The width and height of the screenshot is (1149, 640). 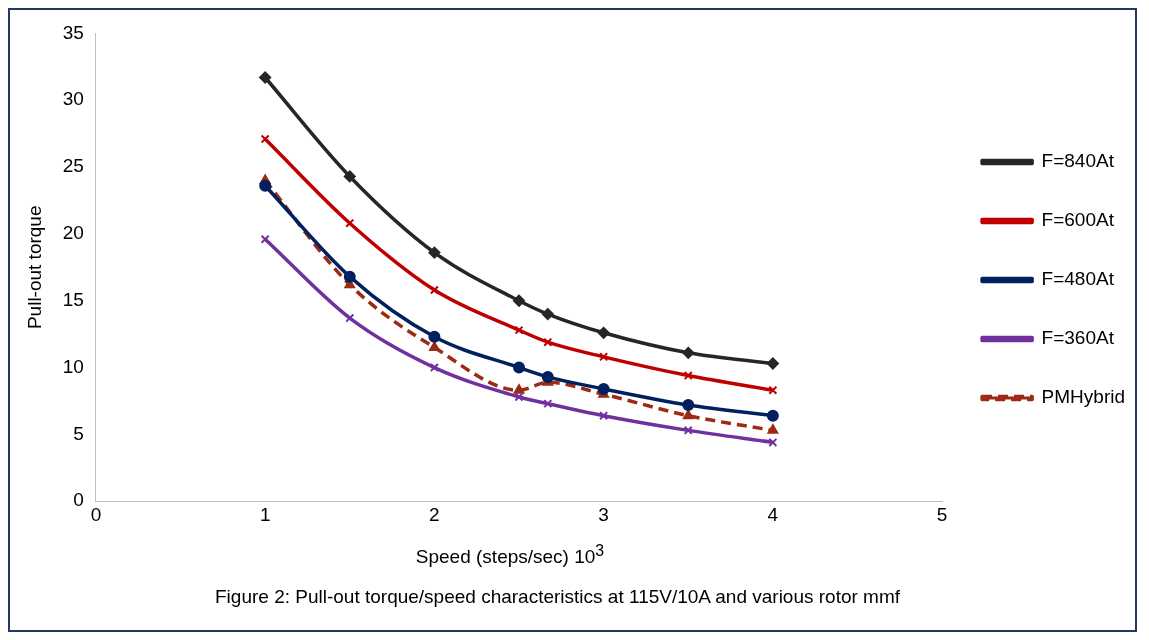 What do you see at coordinates (773, 514) in the screenshot?
I see `x-tick-label: 4` at bounding box center [773, 514].